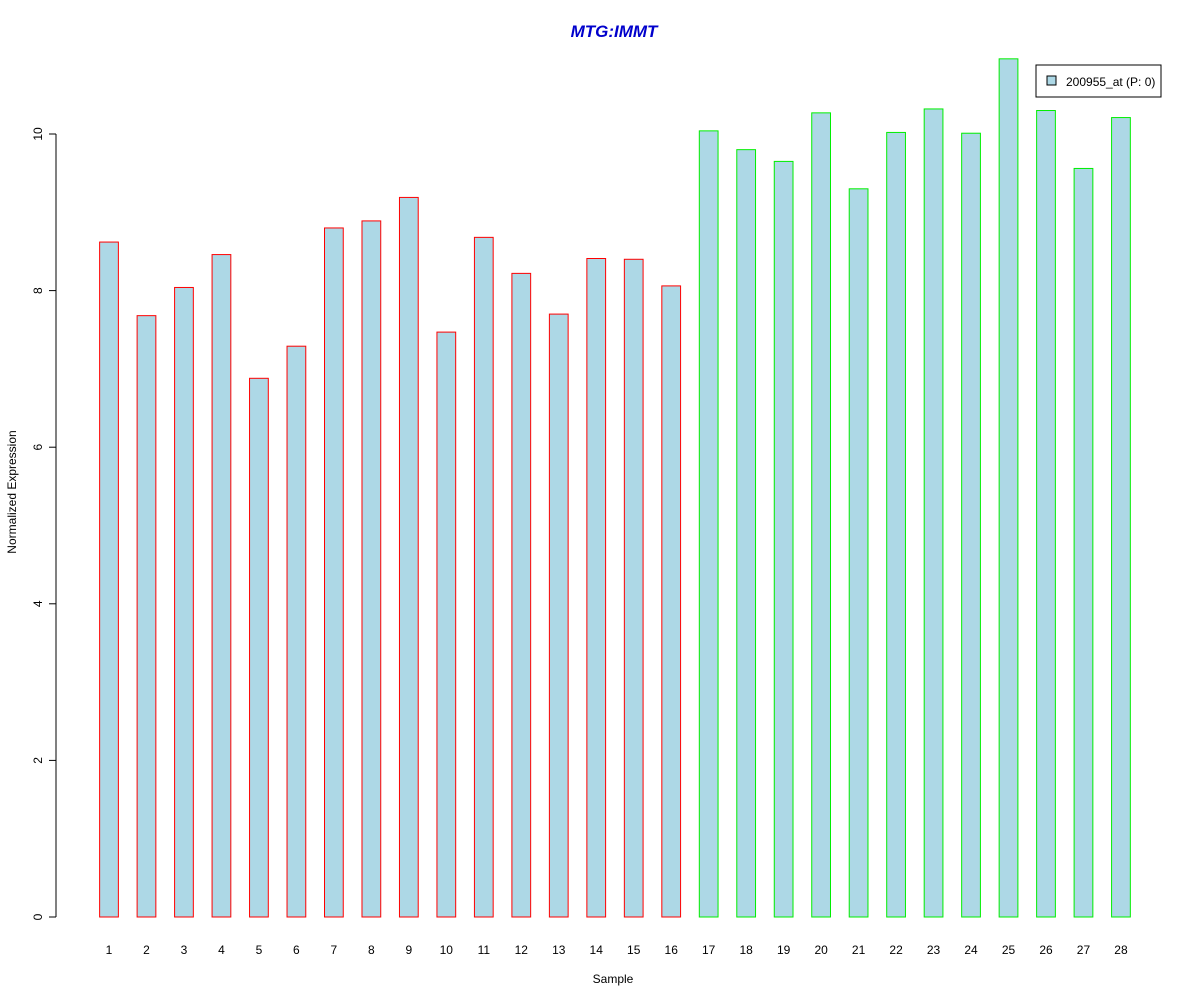 Image resolution: width=1200 pixels, height=1000 pixels. I want to click on y-axis-title: Normalized Expression, so click(12, 491).